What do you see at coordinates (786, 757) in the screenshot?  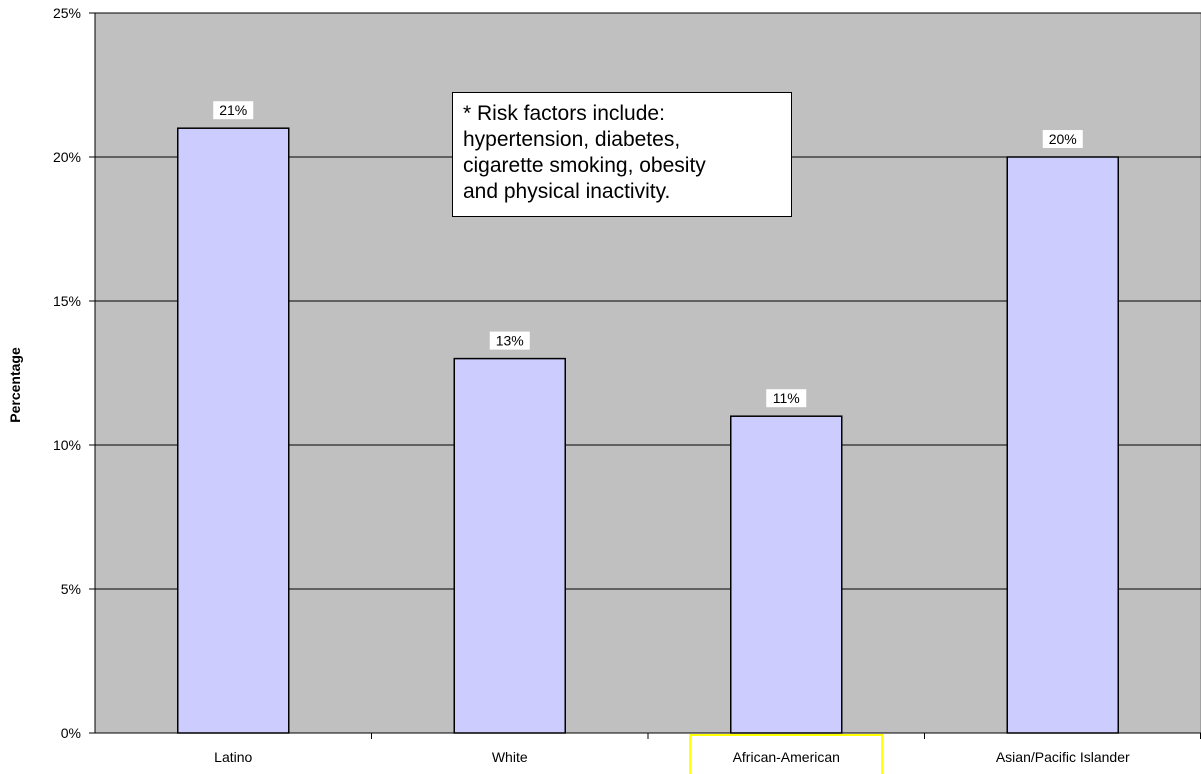 I see `x-category-label: African-American` at bounding box center [786, 757].